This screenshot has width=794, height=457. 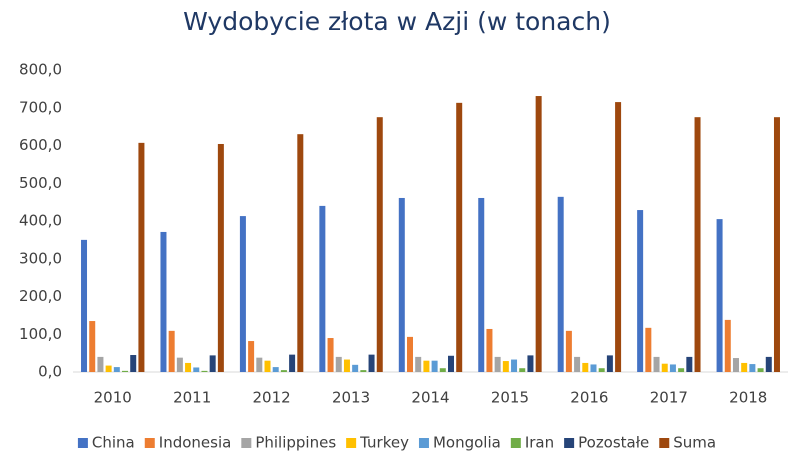 I want to click on y-tick-label: 600,0, so click(x=40, y=145).